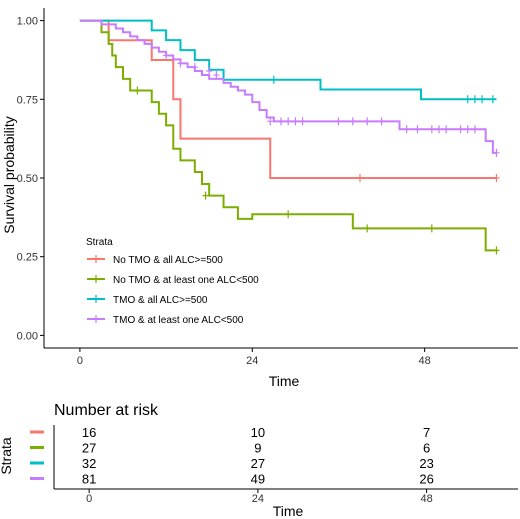 This screenshot has width=520, height=519. I want to click on risk-x-tick-label: 0, so click(89, 499).